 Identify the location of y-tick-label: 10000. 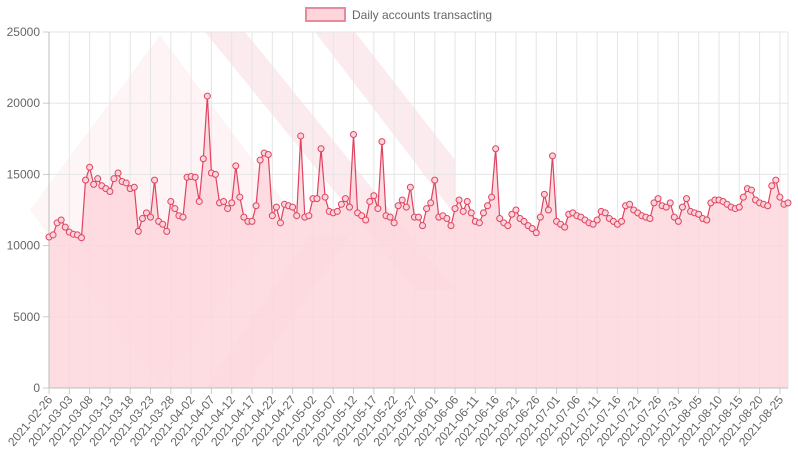
(24, 246).